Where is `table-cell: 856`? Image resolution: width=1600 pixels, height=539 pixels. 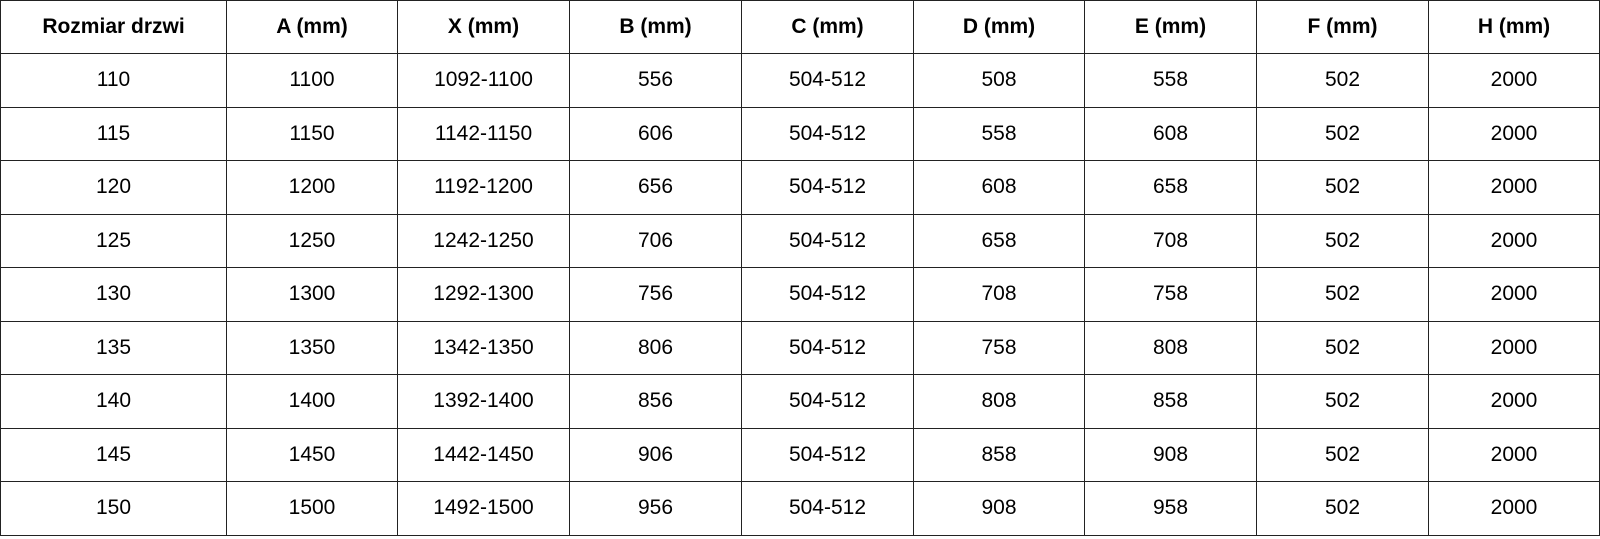
table-cell: 856 is located at coordinates (655, 401).